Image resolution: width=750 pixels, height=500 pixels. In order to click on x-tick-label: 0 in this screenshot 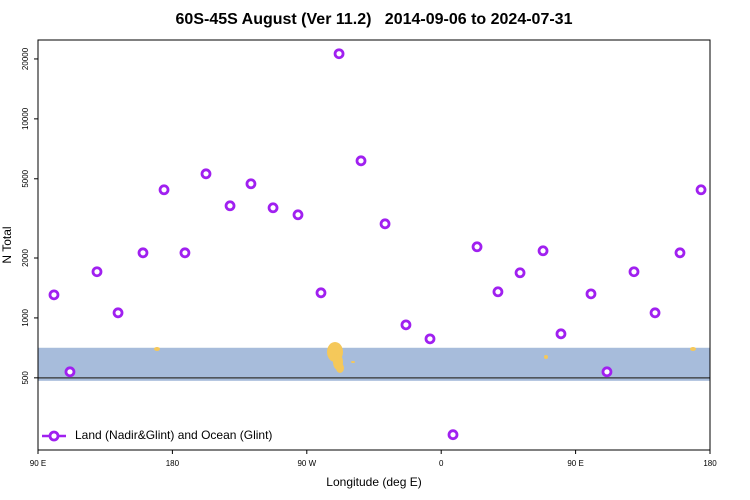, I will do `click(441, 463)`.